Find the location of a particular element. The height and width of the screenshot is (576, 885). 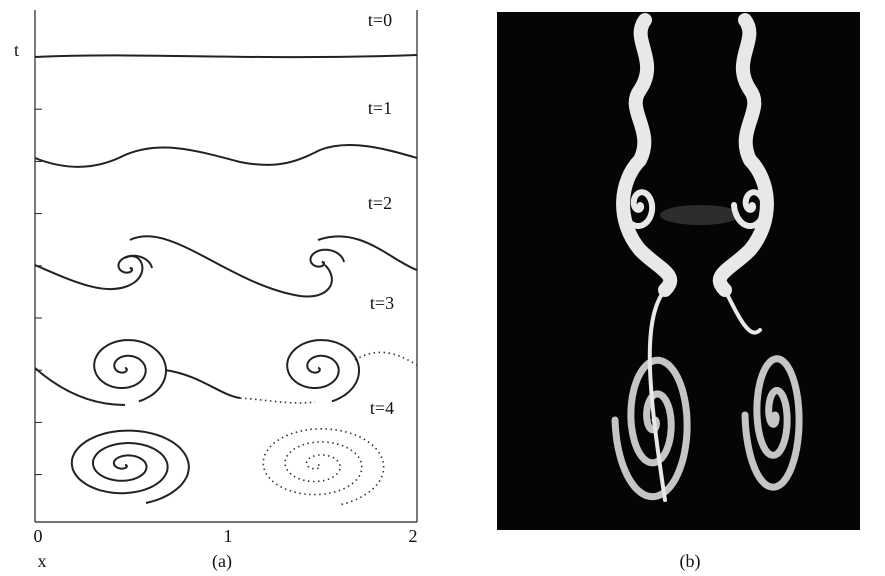

x-tick-label: 0 is located at coordinates (38, 536).